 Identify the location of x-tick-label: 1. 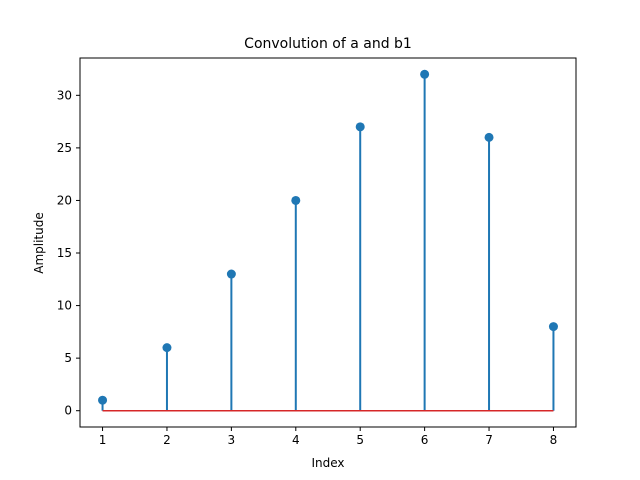
(103, 440).